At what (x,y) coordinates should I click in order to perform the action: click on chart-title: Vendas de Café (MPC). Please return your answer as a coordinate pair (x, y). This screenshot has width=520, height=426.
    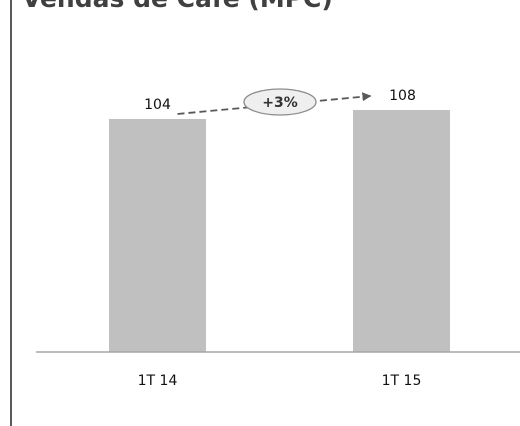
    Looking at the image, I should click on (177, 7).